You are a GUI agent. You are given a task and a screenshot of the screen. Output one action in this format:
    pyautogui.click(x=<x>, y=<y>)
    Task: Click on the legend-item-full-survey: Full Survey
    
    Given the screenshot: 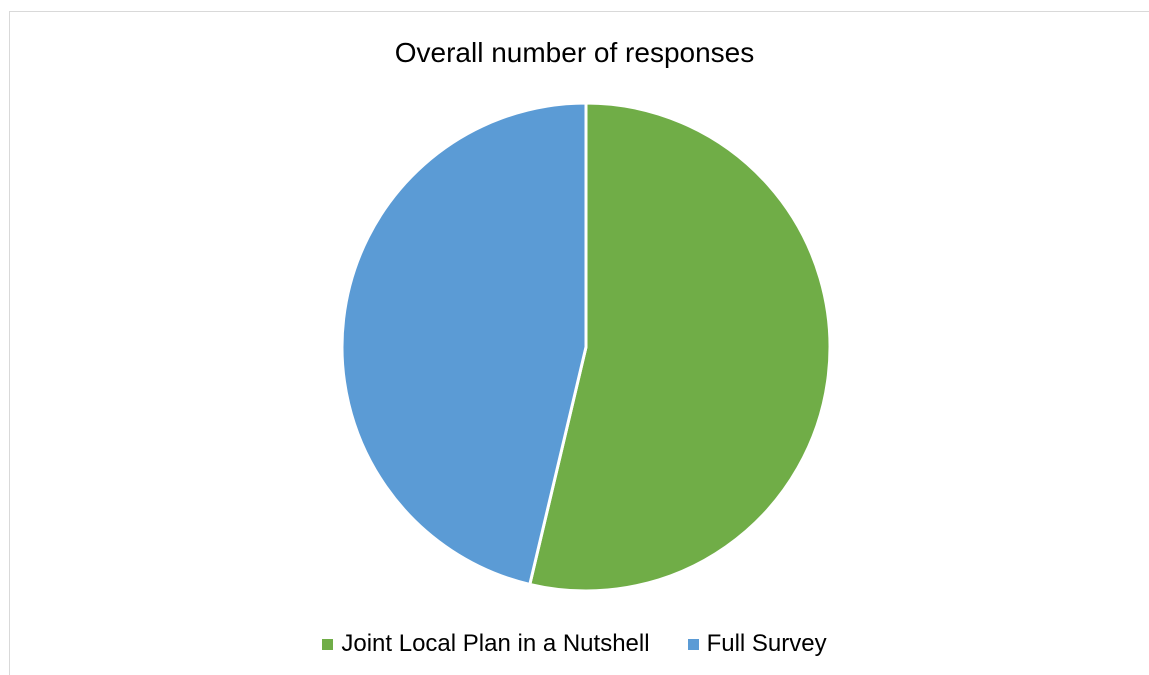 What is the action you would take?
    pyautogui.click(x=757, y=644)
    